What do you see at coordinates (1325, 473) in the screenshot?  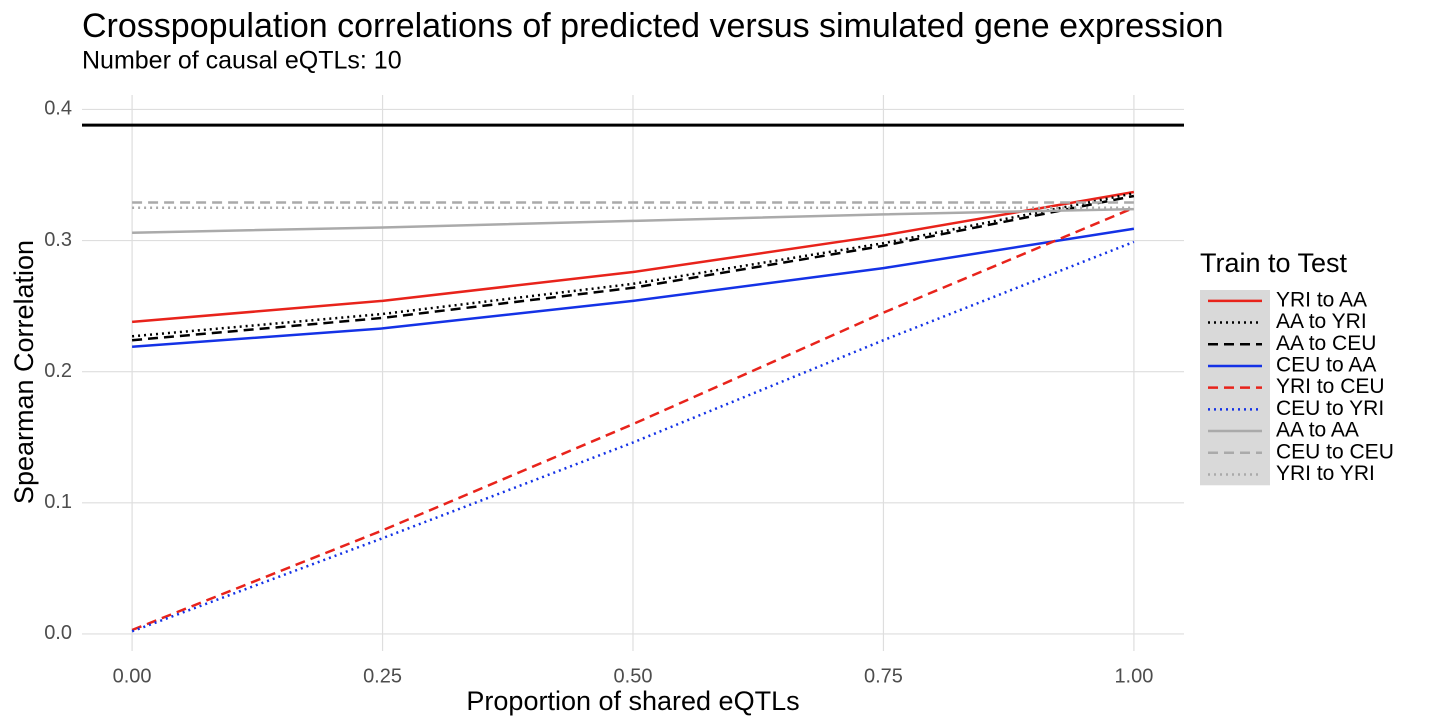 I see `legend-label: YRI to YRI` at bounding box center [1325, 473].